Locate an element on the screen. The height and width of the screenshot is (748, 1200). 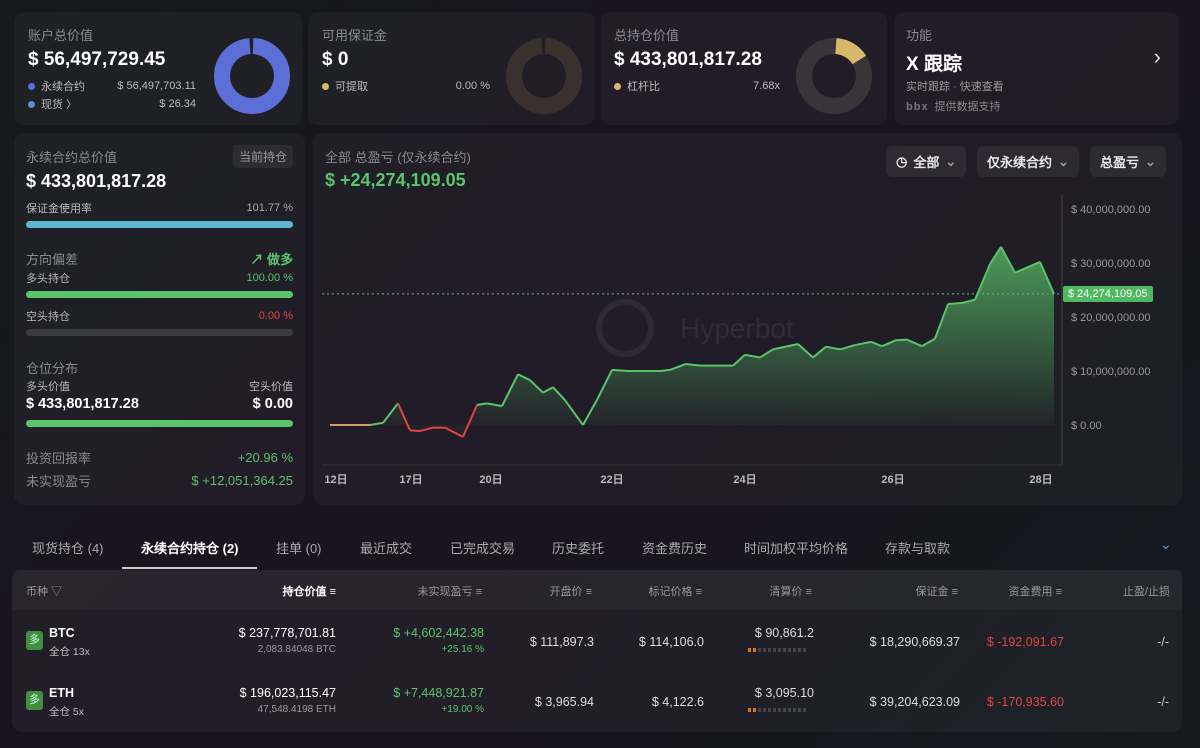
cell-pnl: $ +7,448,921.87 is located at coordinates (438, 693).